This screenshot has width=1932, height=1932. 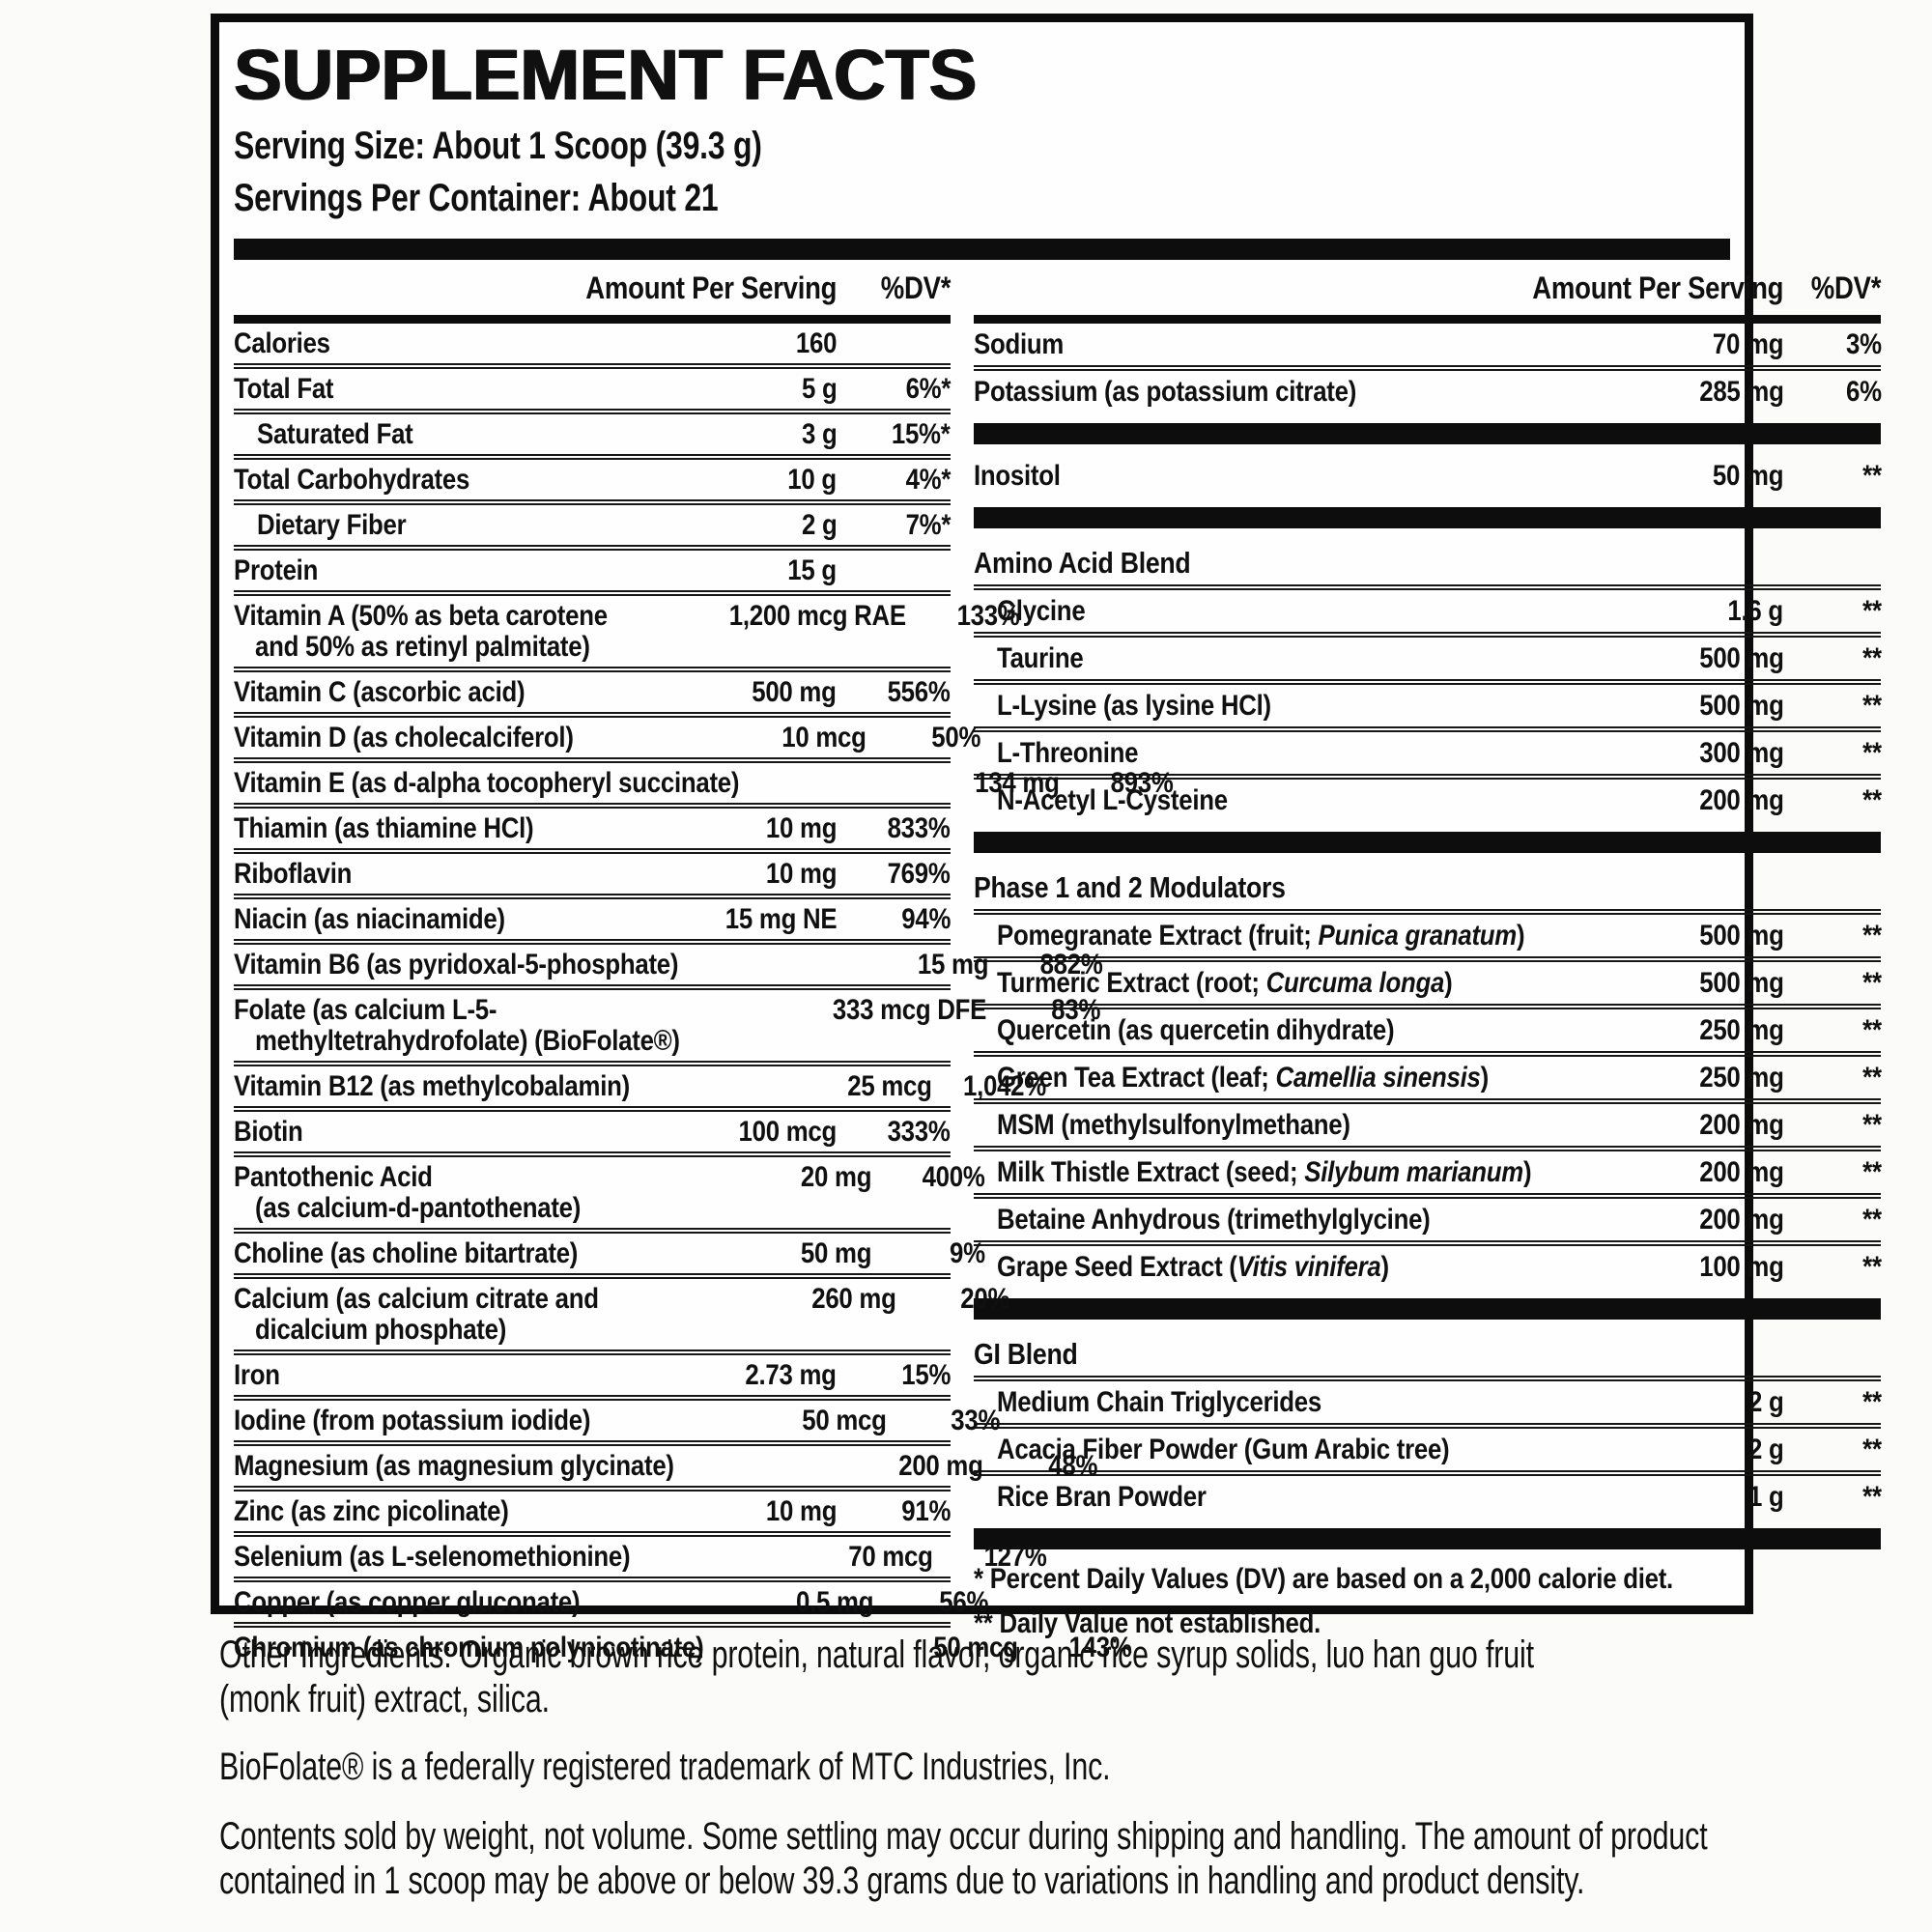 What do you see at coordinates (416, 434) in the screenshot?
I see `nutrient-name: Saturated Fat` at bounding box center [416, 434].